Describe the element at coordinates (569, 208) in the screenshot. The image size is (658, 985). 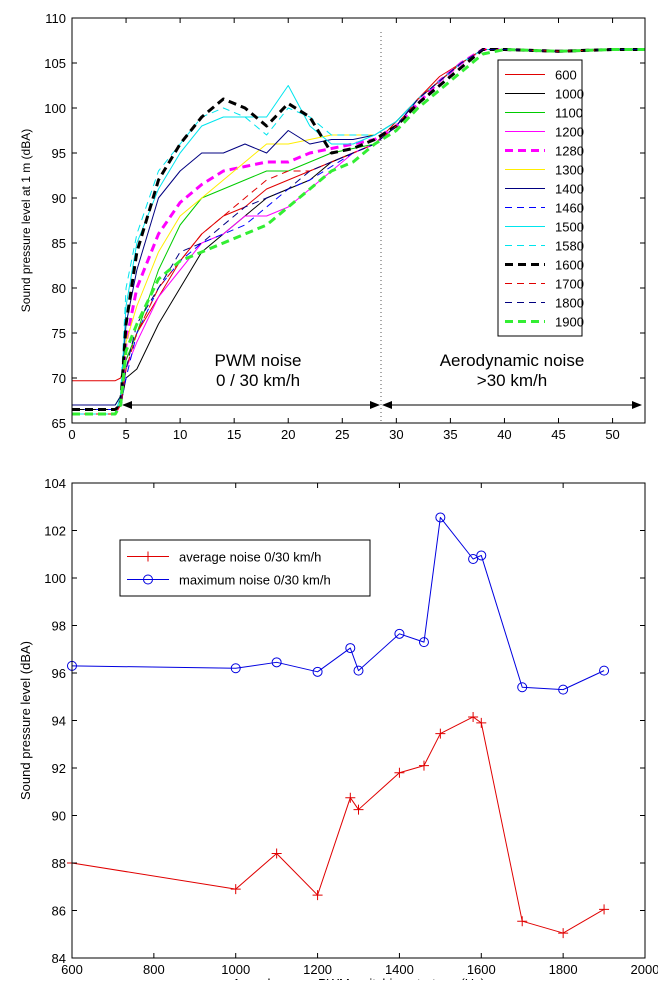
I see `legend-label: 1460` at that location.